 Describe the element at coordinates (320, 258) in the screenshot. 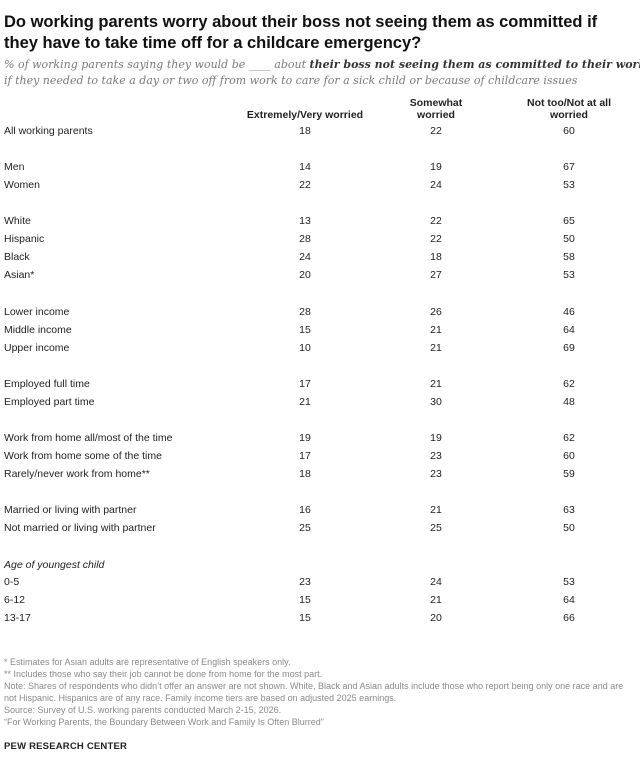

I see `table-row: Black 24 18 58` at that location.